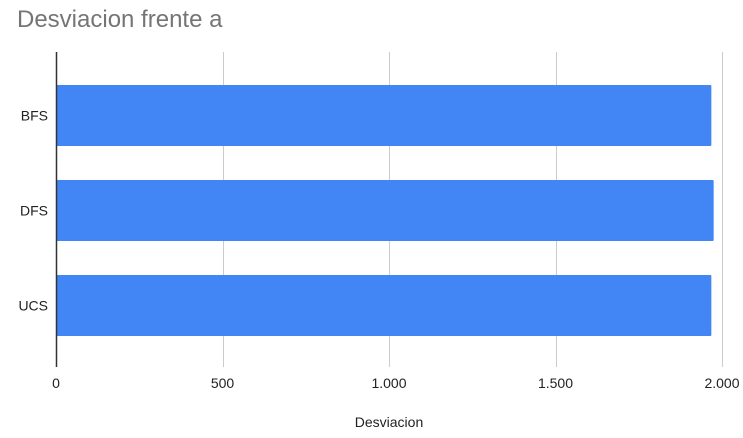 The image size is (743, 438). Describe the element at coordinates (384, 305) in the screenshot. I see `bar-ucs` at that location.